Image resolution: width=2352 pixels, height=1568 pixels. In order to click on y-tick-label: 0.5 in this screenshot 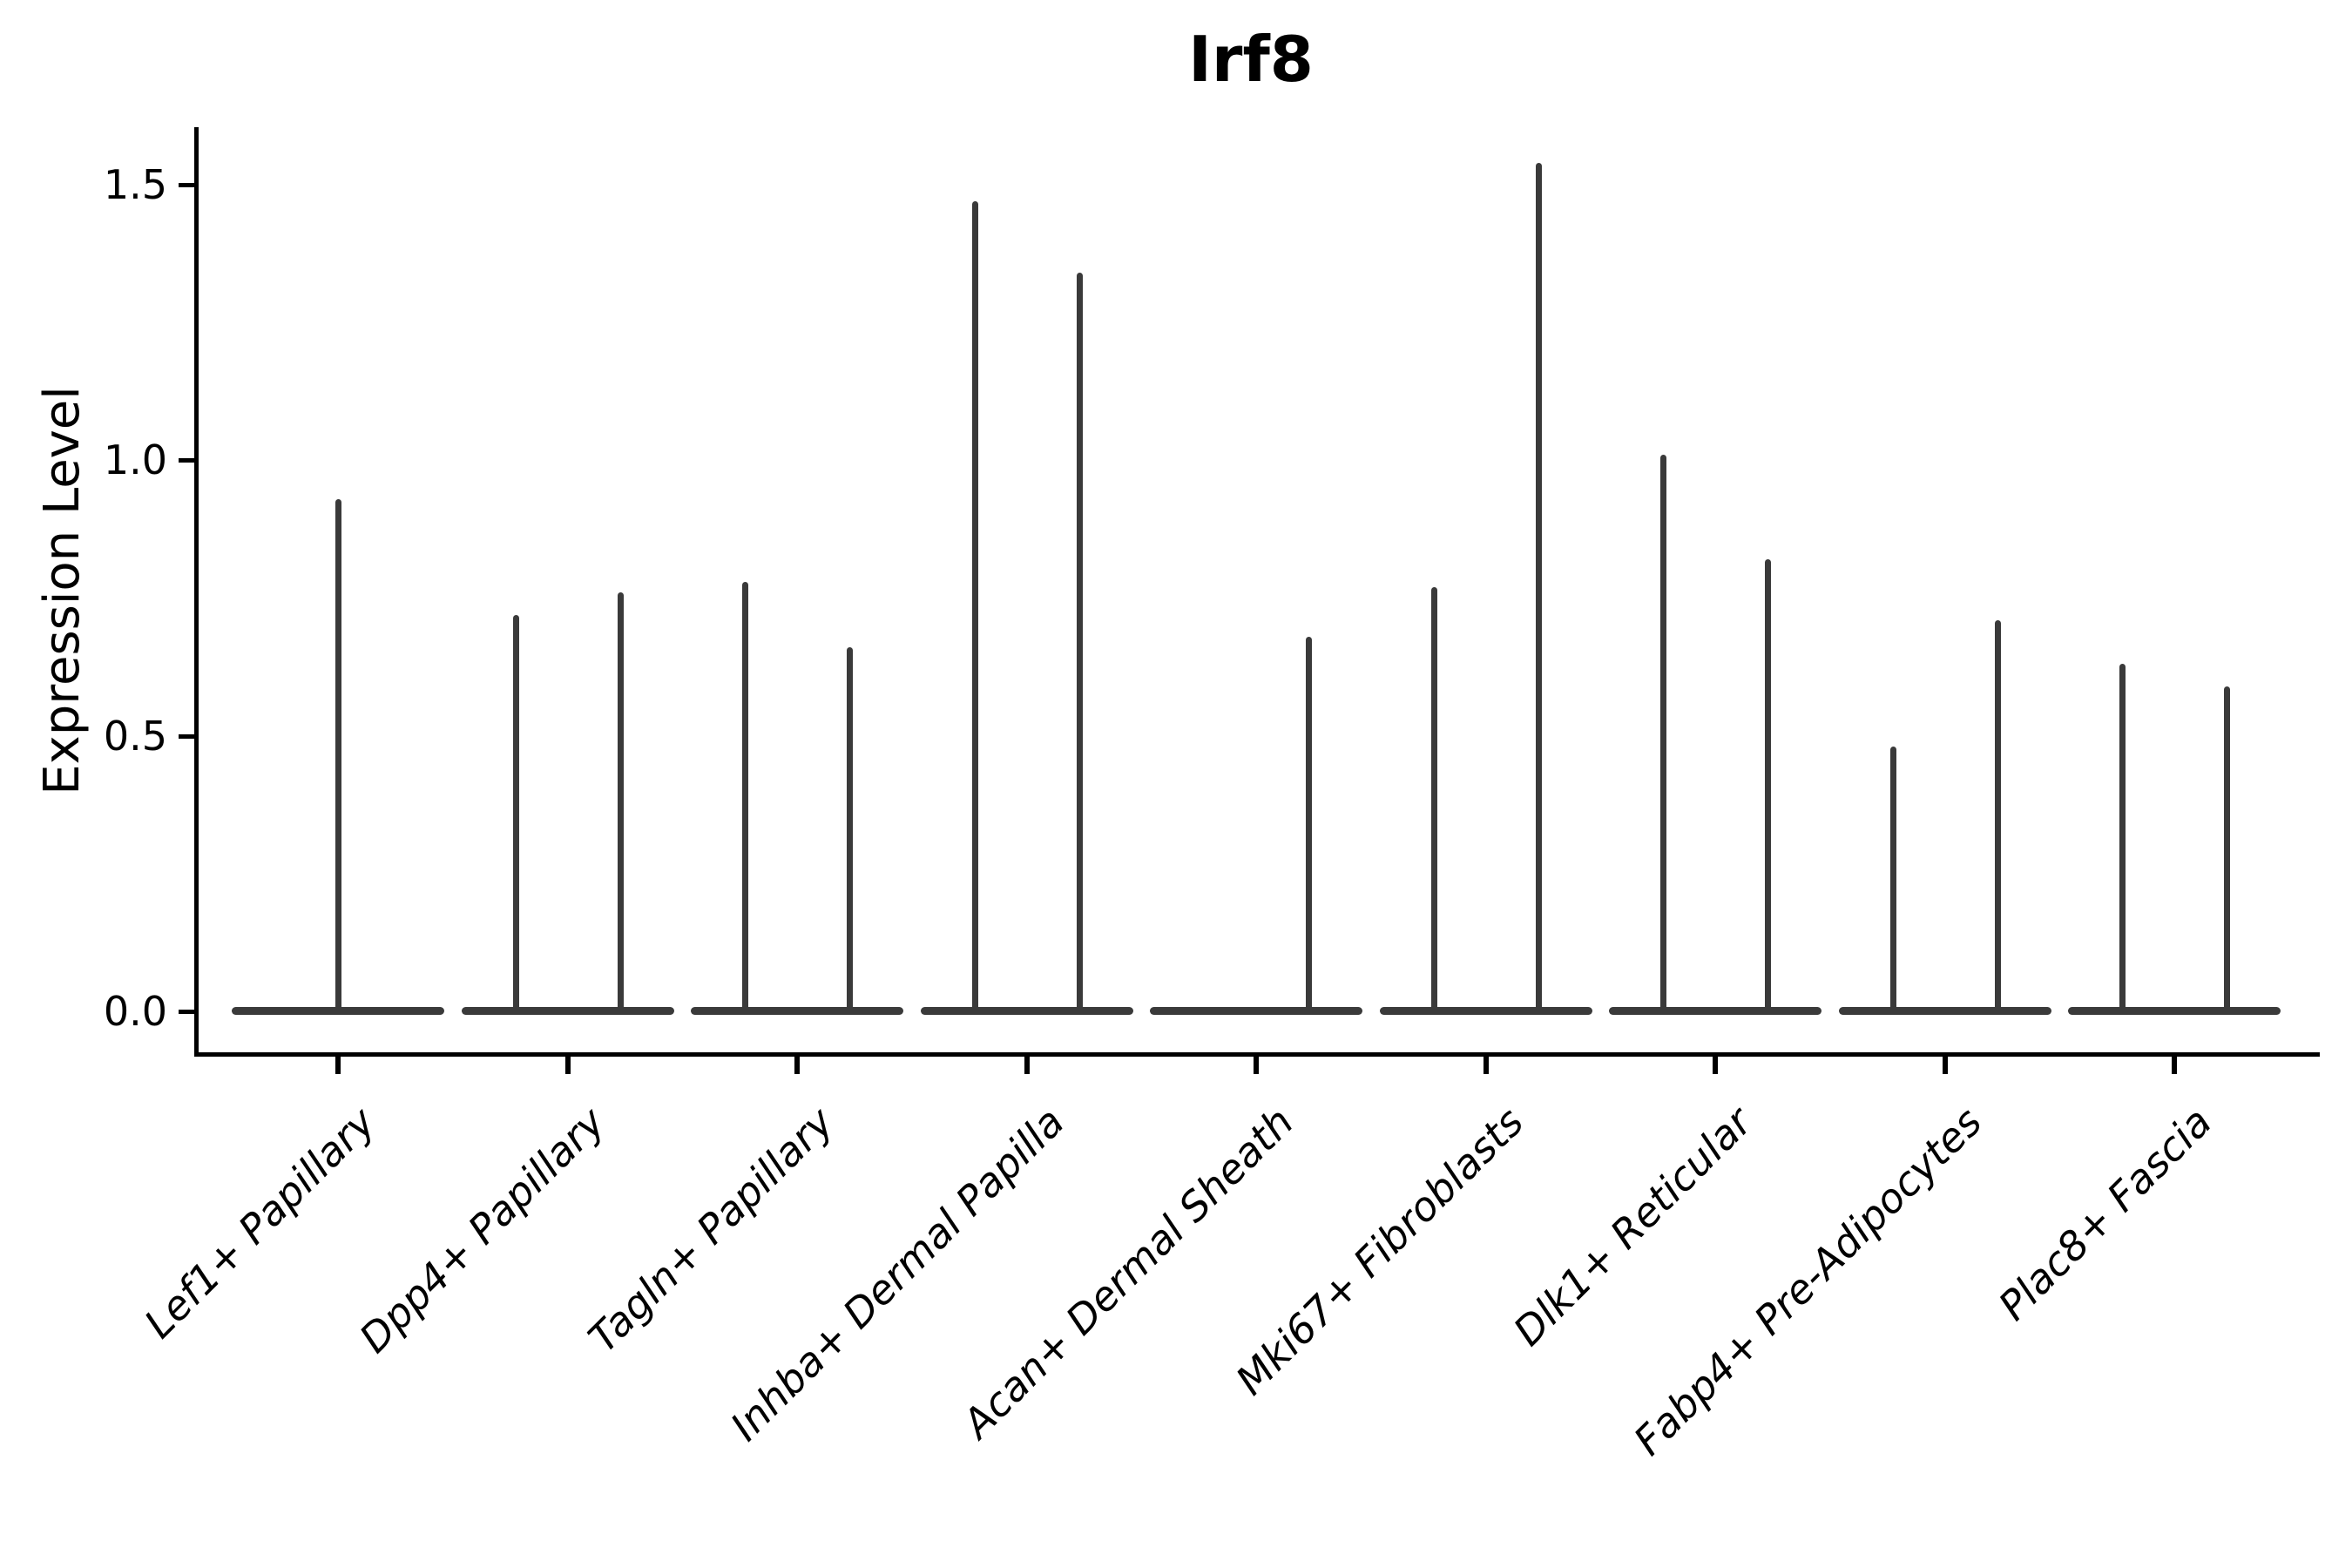, I will do `click(135, 736)`.